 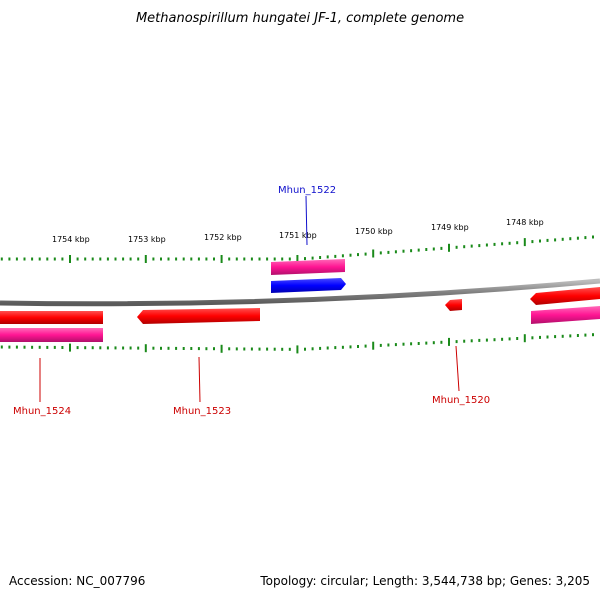 What do you see at coordinates (202, 411) in the screenshot?
I see `gene-label-mhun-1523: Mhun_1523` at bounding box center [202, 411].